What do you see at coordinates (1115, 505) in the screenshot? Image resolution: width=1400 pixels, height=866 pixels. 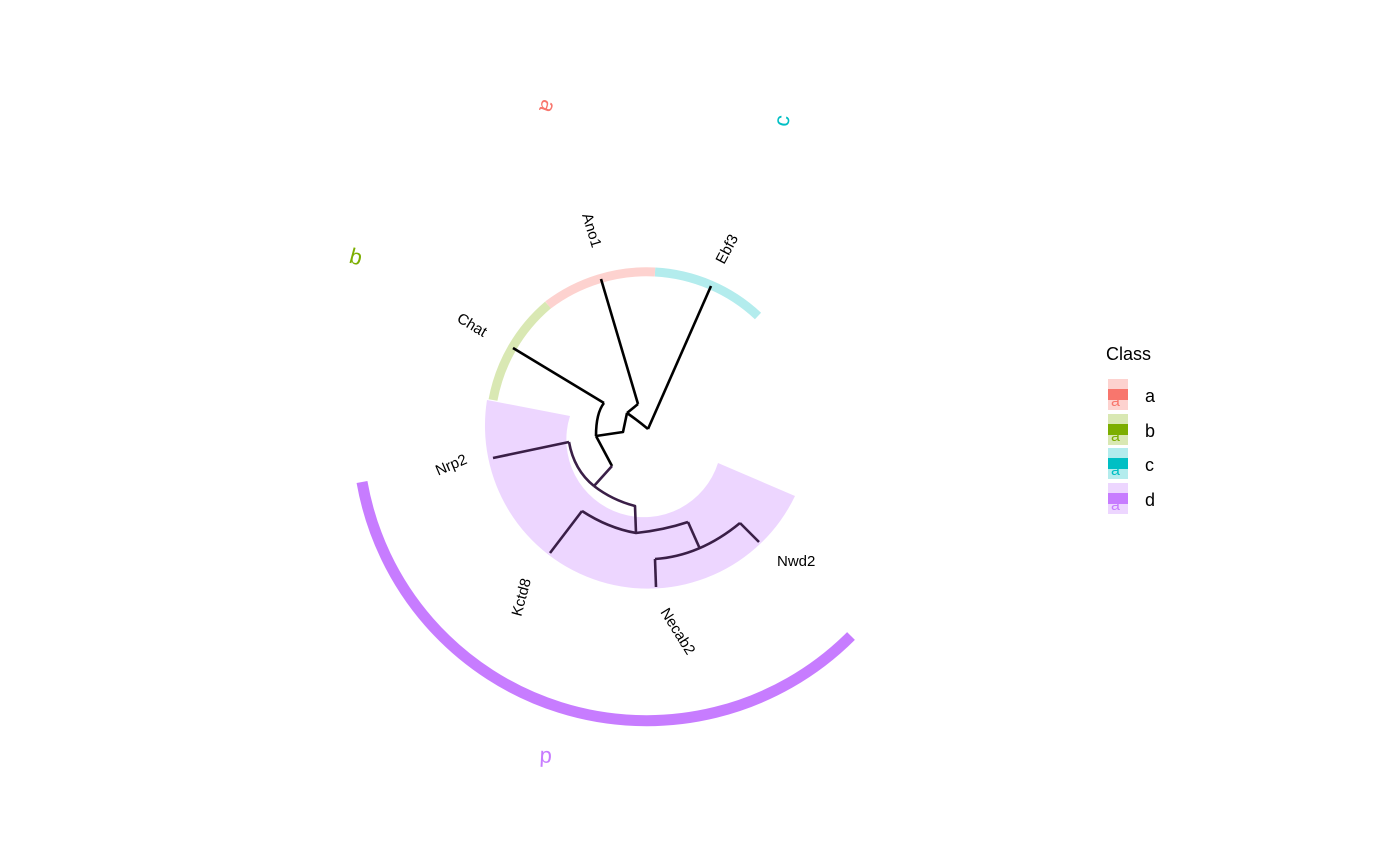 I see `legend-key-d-letter: a` at bounding box center [1115, 505].